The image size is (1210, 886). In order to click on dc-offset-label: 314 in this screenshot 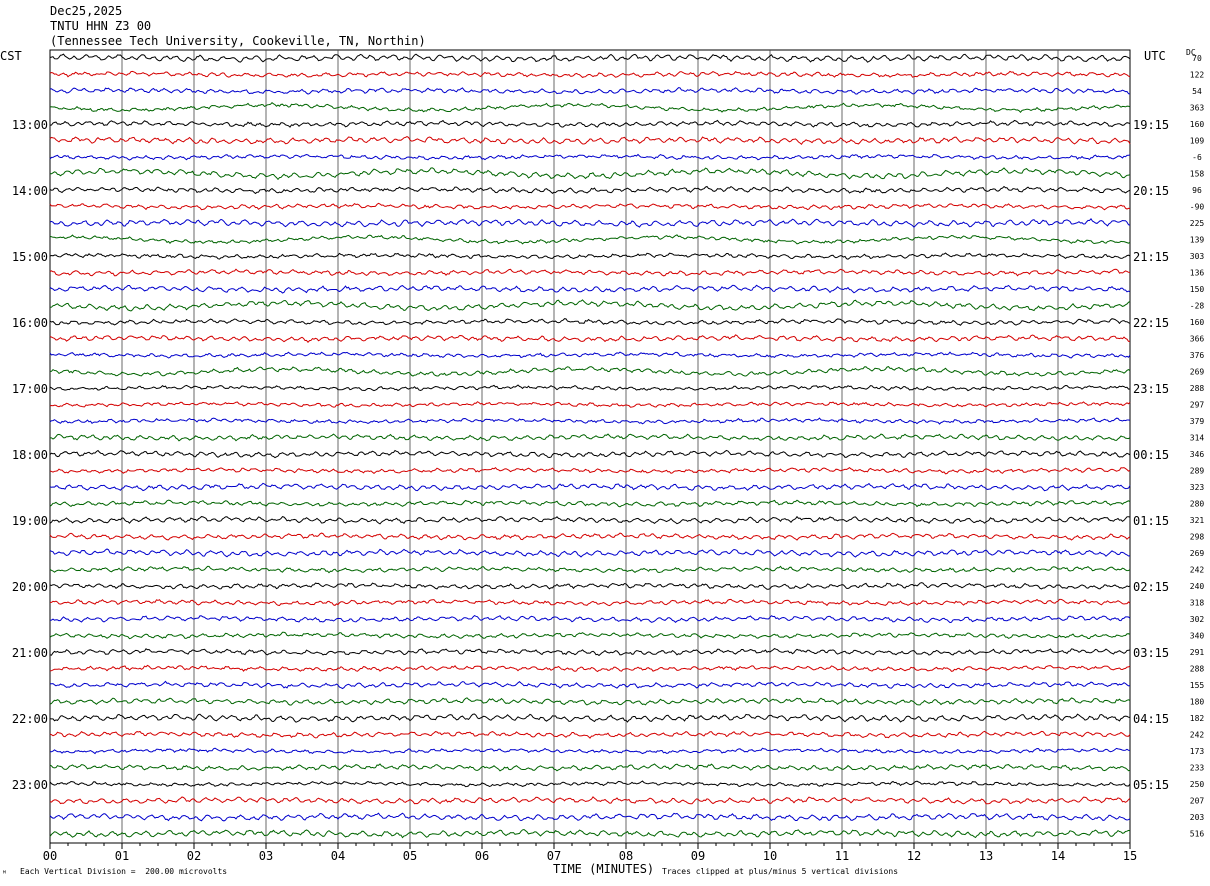, I will do `click(1197, 438)`.